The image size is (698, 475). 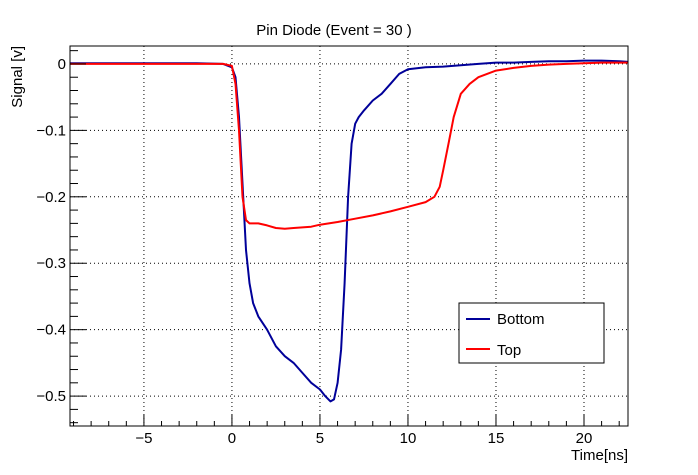 I want to click on x-tick-label: 0, so click(x=232, y=438).